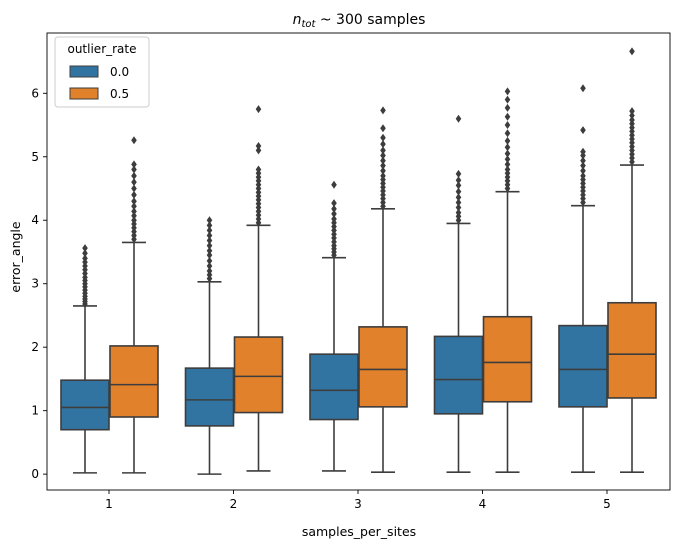  What do you see at coordinates (234, 504) in the screenshot?
I see `x-tick-label: 2` at bounding box center [234, 504].